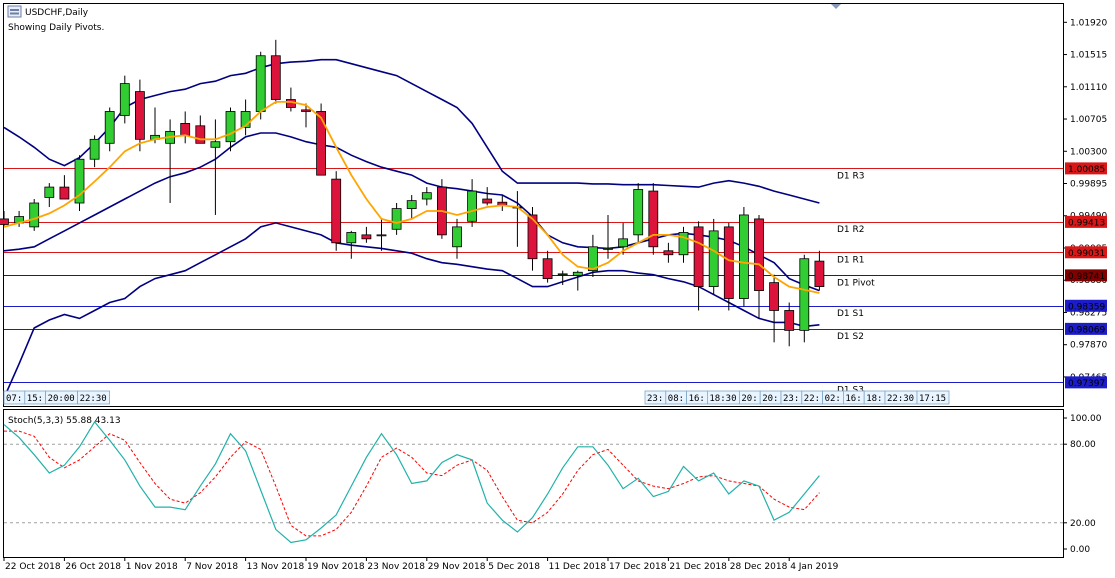  What do you see at coordinates (1088, 185) in the screenshot?
I see `price-tick-label: 0.99895` at bounding box center [1088, 185].